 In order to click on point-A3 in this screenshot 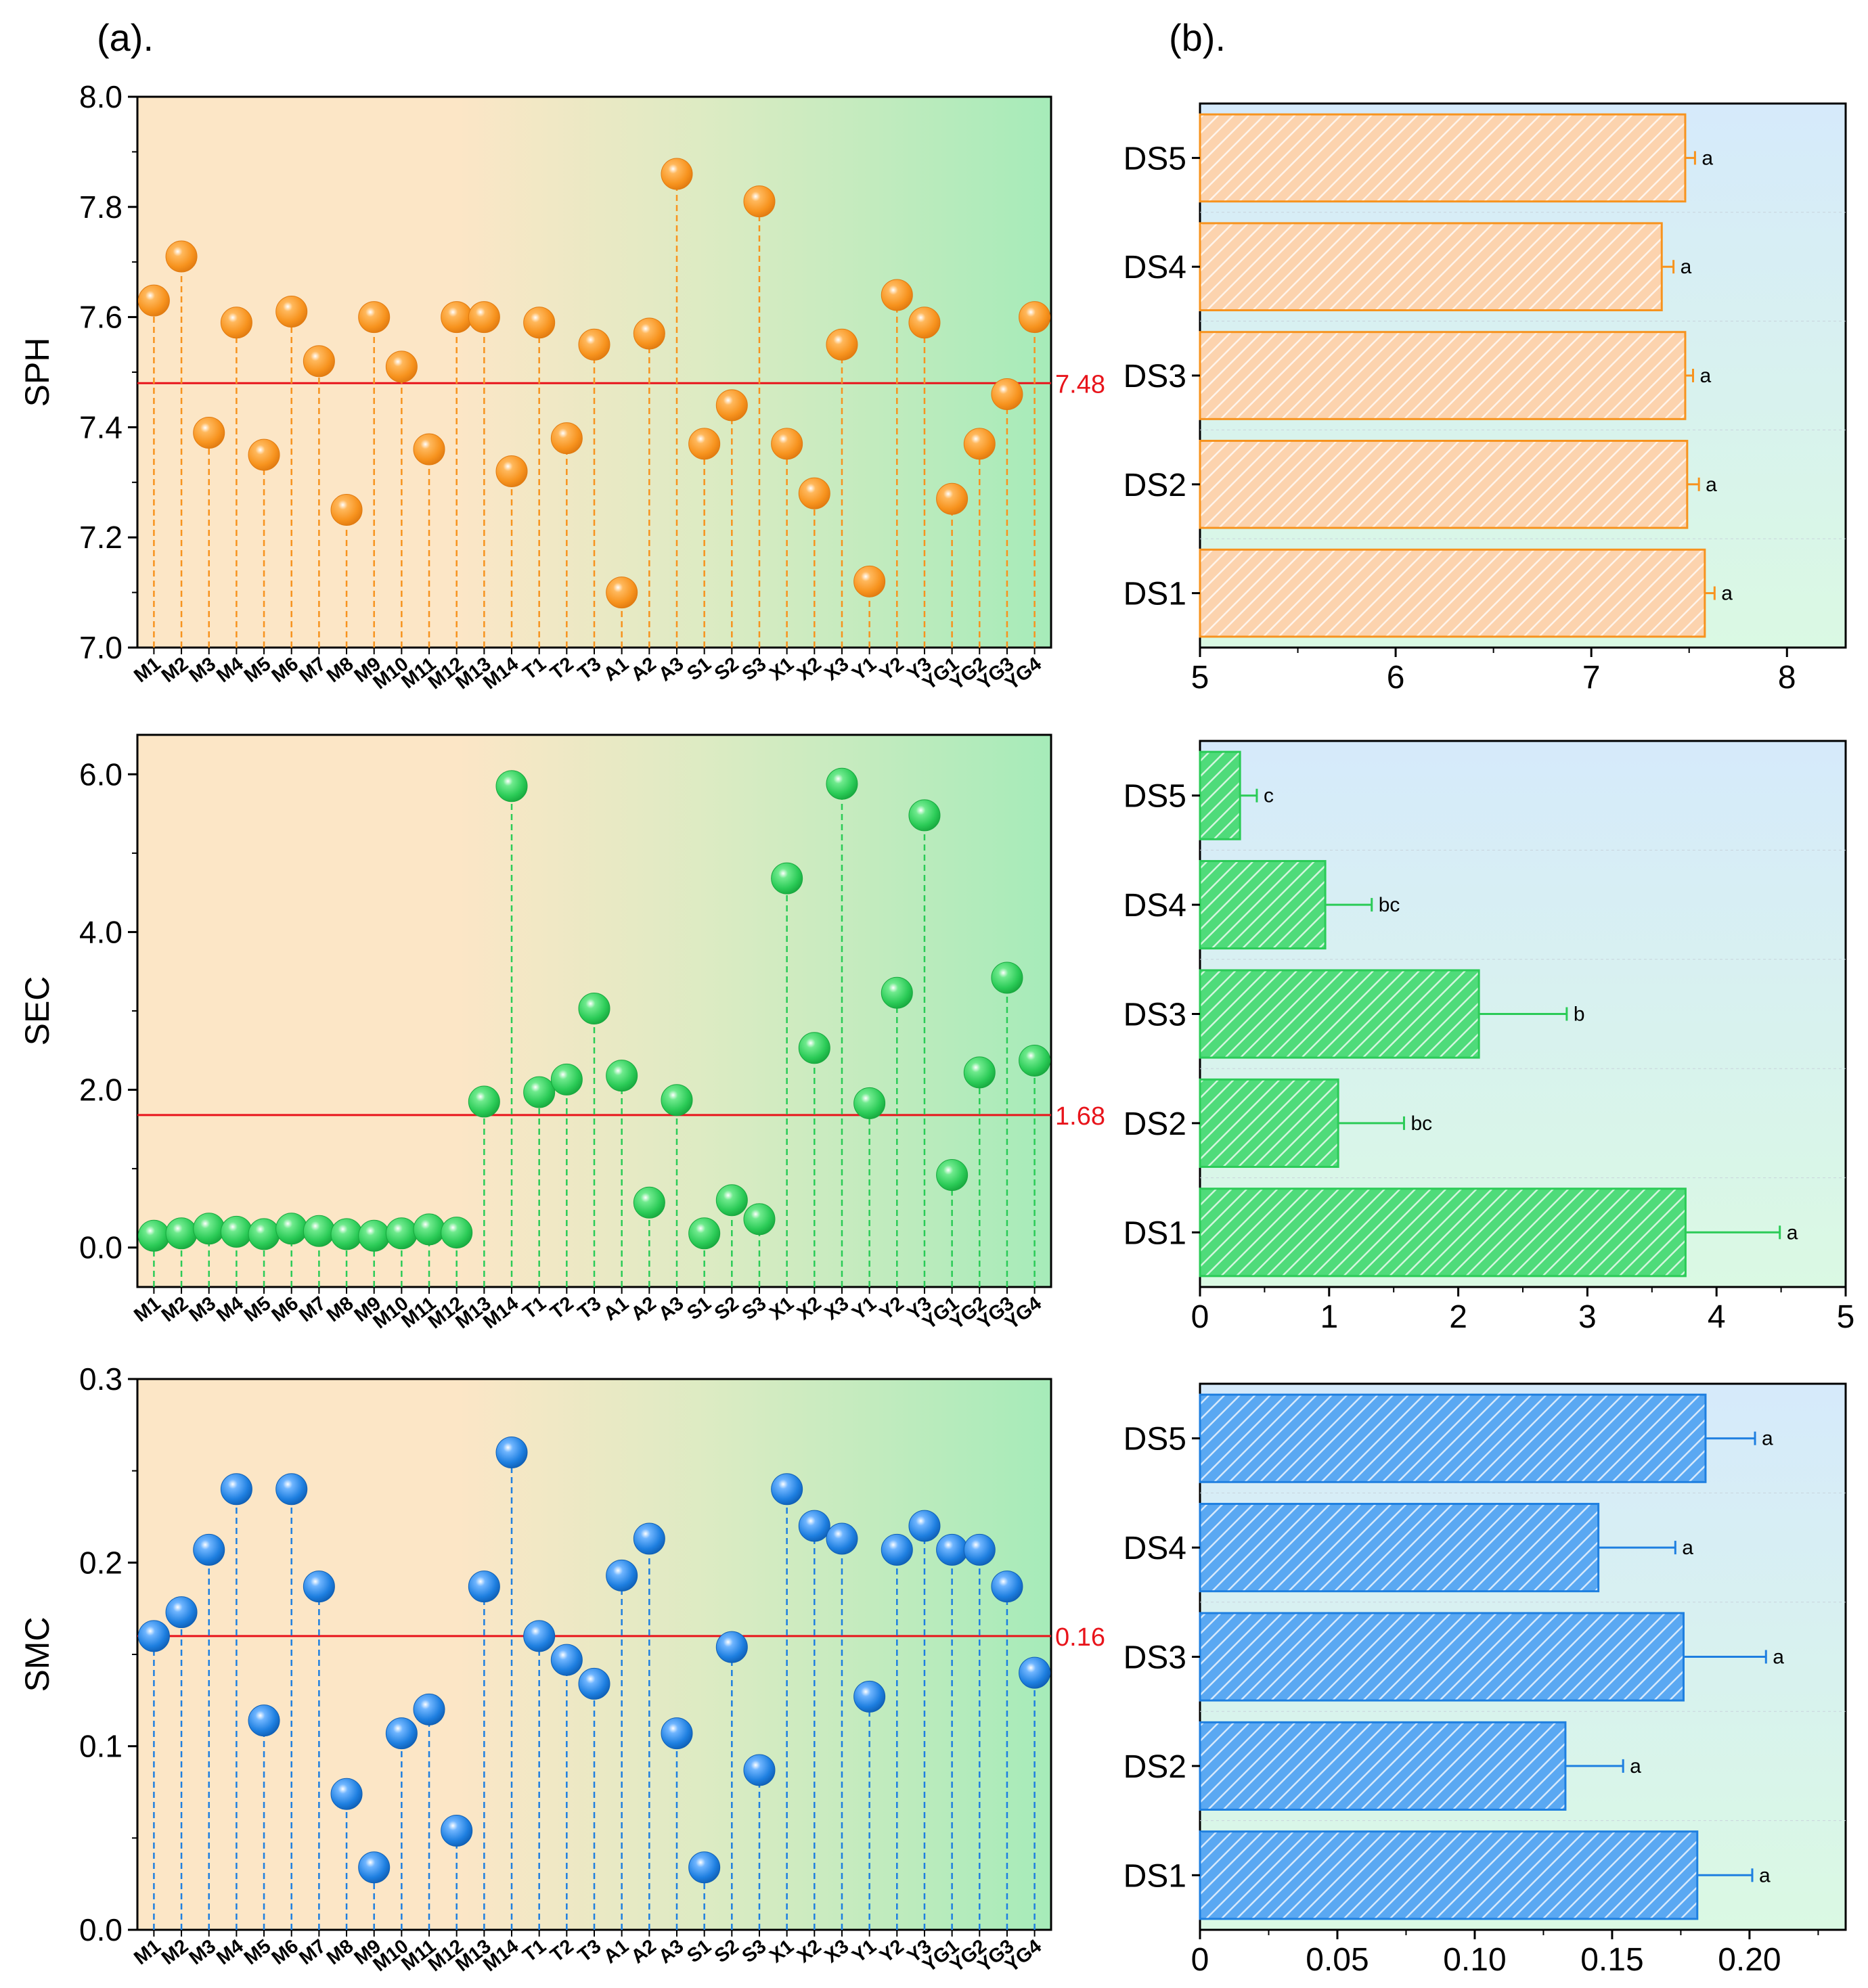, I will do `click(677, 1733)`.